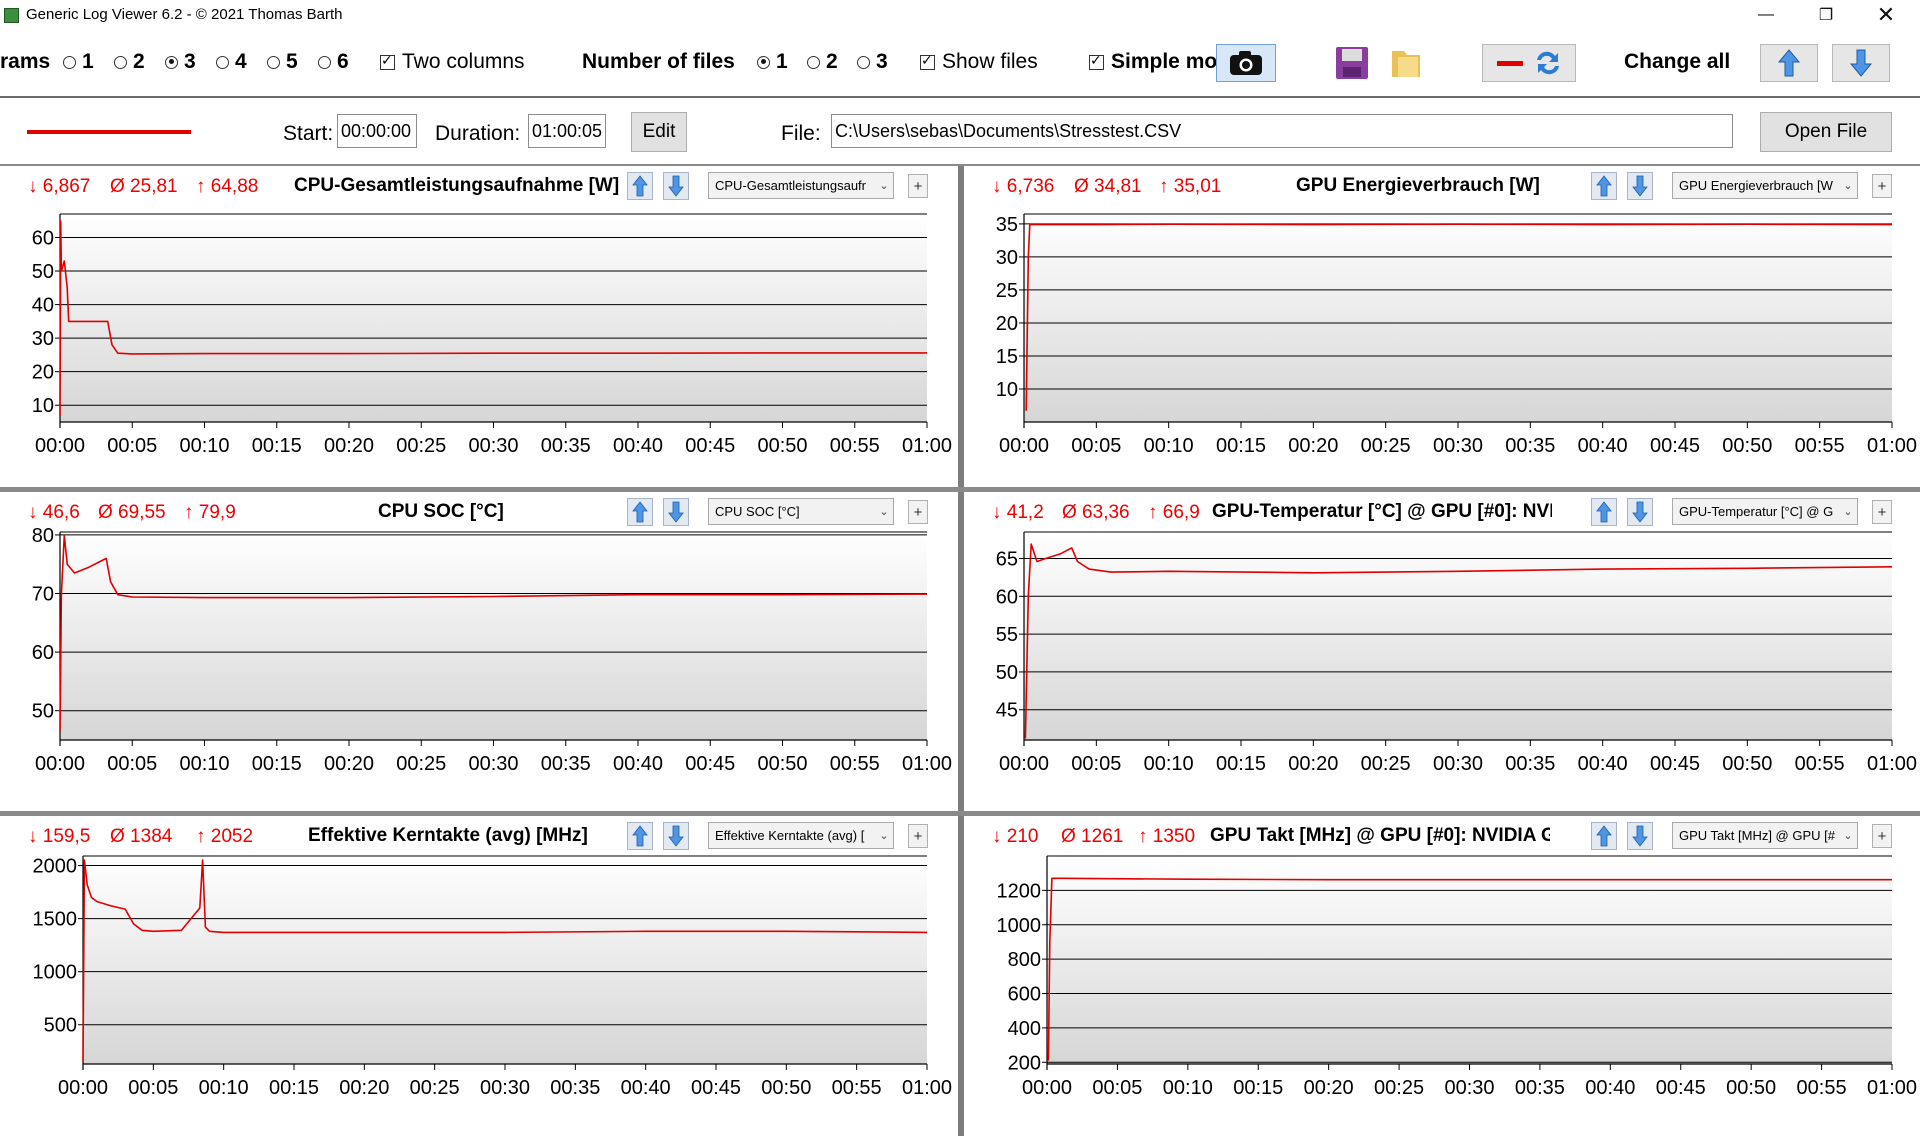 The width and height of the screenshot is (1920, 1136). I want to click on app-icon, so click(11, 15).